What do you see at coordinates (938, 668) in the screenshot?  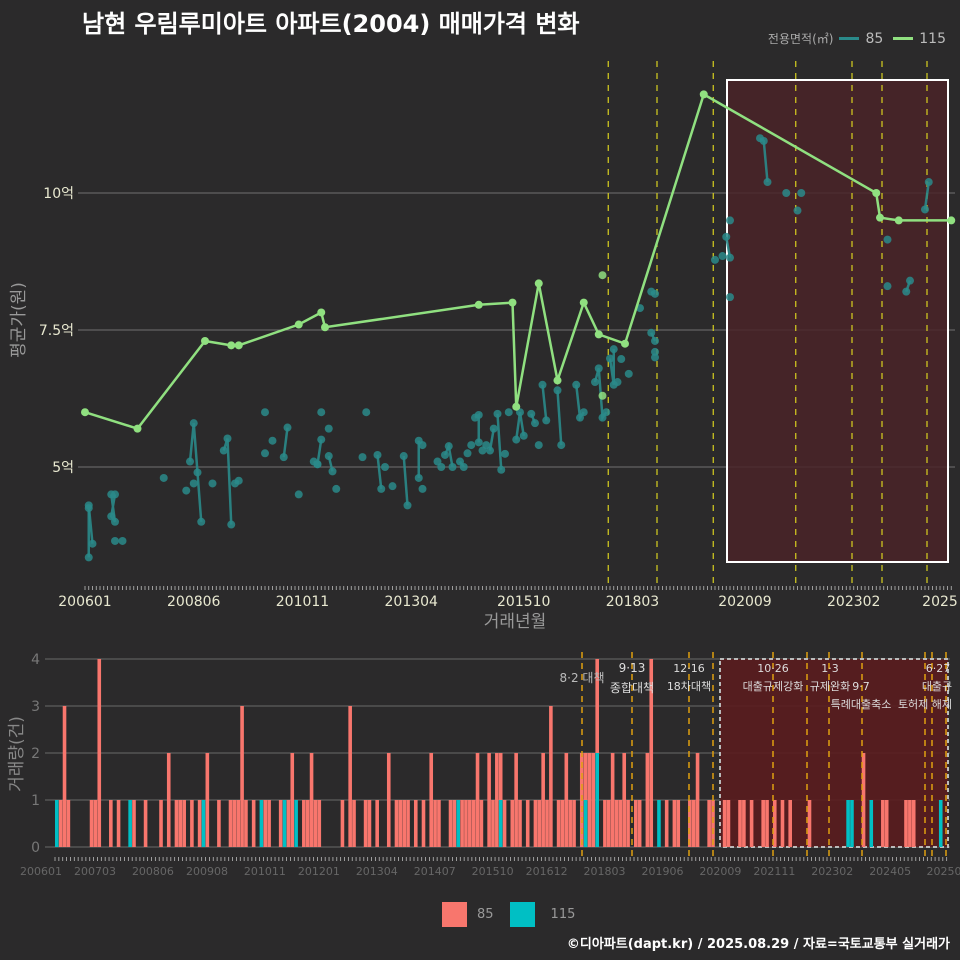 I see `event-date: 6·27` at bounding box center [938, 668].